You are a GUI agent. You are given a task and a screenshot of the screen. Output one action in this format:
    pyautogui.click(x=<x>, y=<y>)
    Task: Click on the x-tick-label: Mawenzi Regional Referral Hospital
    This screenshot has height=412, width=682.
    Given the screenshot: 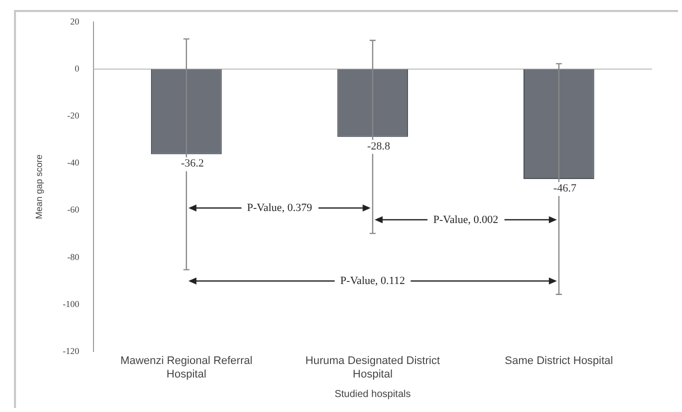 What is the action you would take?
    pyautogui.click(x=186, y=367)
    